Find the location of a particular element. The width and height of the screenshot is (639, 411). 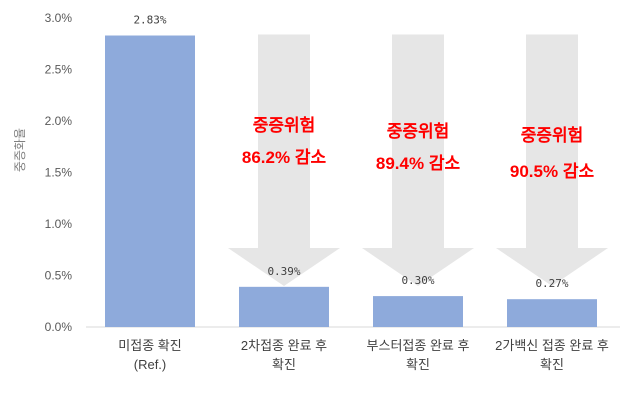

data-label: 0.30% is located at coordinates (417, 280).